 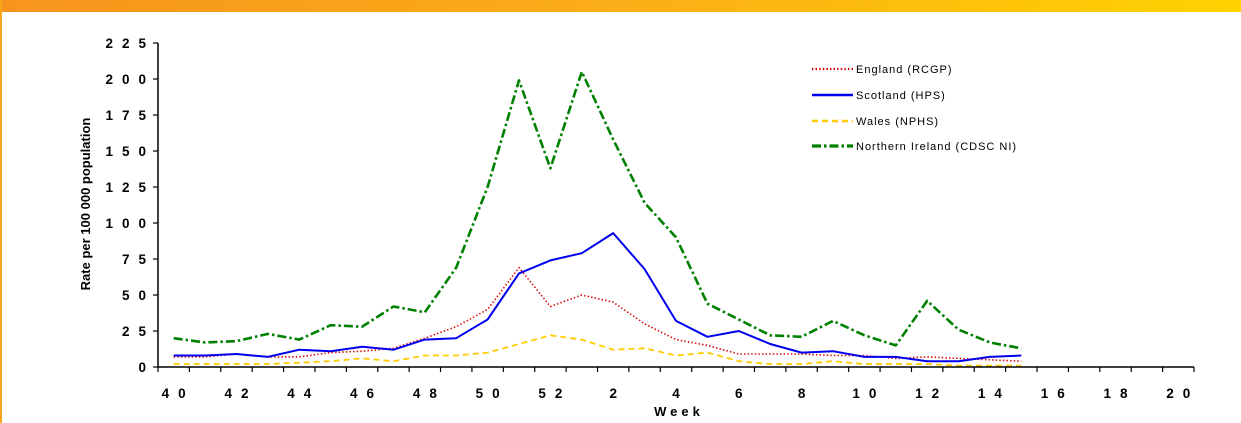 What do you see at coordinates (130, 223) in the screenshot?
I see `y-tick-label: 100` at bounding box center [130, 223].